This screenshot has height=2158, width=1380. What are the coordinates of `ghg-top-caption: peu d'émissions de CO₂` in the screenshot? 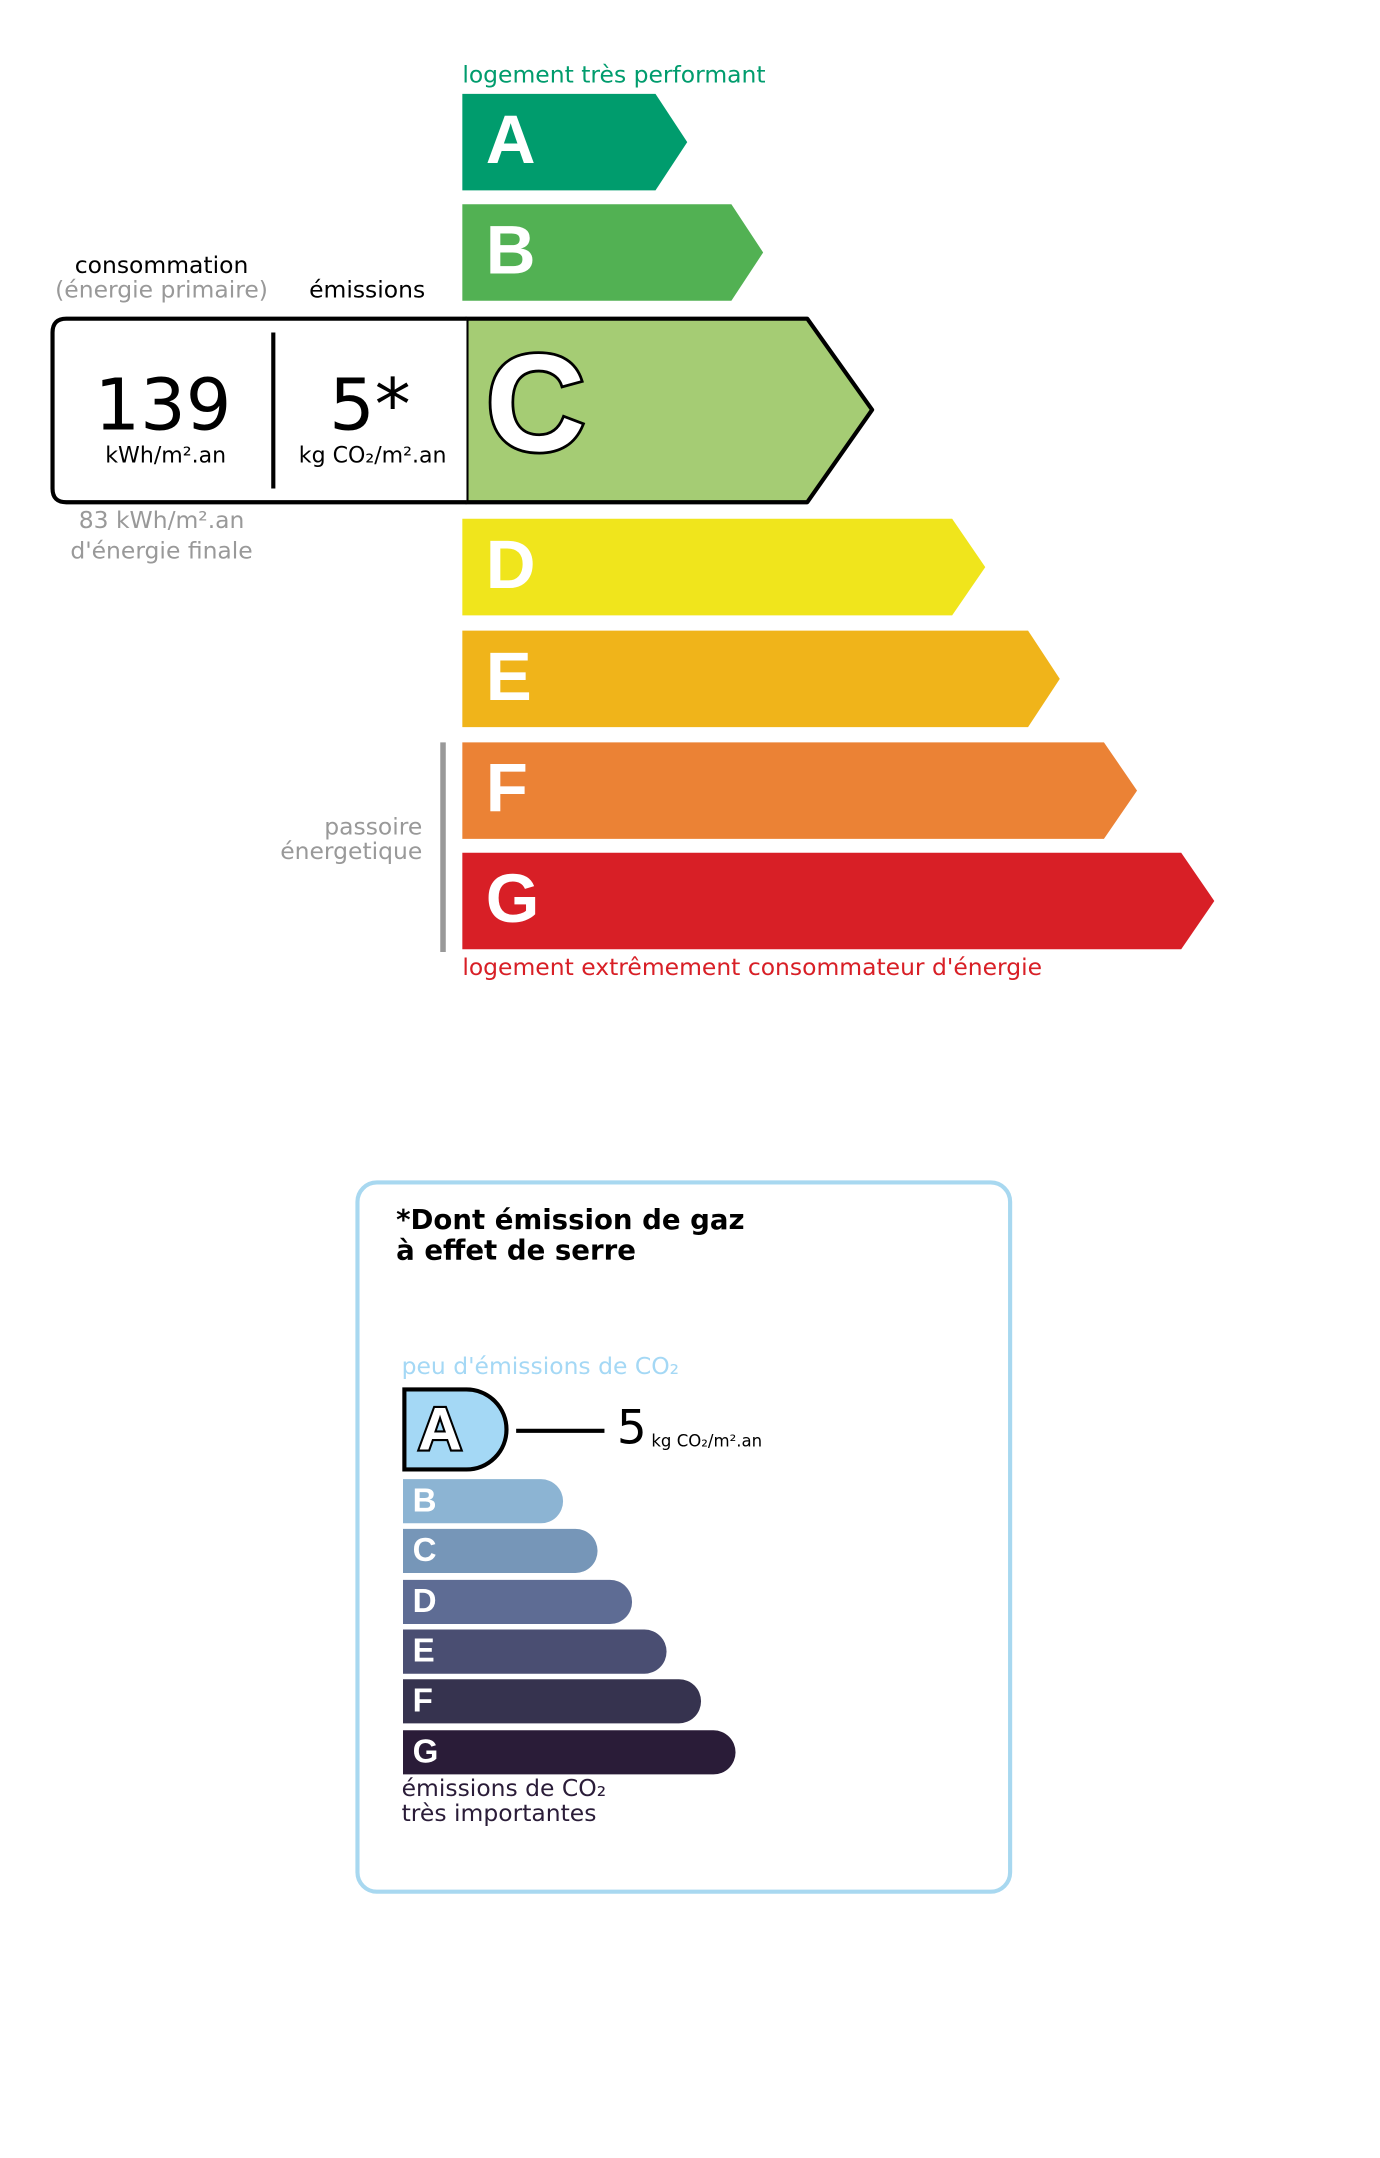 It's located at (540, 1366).